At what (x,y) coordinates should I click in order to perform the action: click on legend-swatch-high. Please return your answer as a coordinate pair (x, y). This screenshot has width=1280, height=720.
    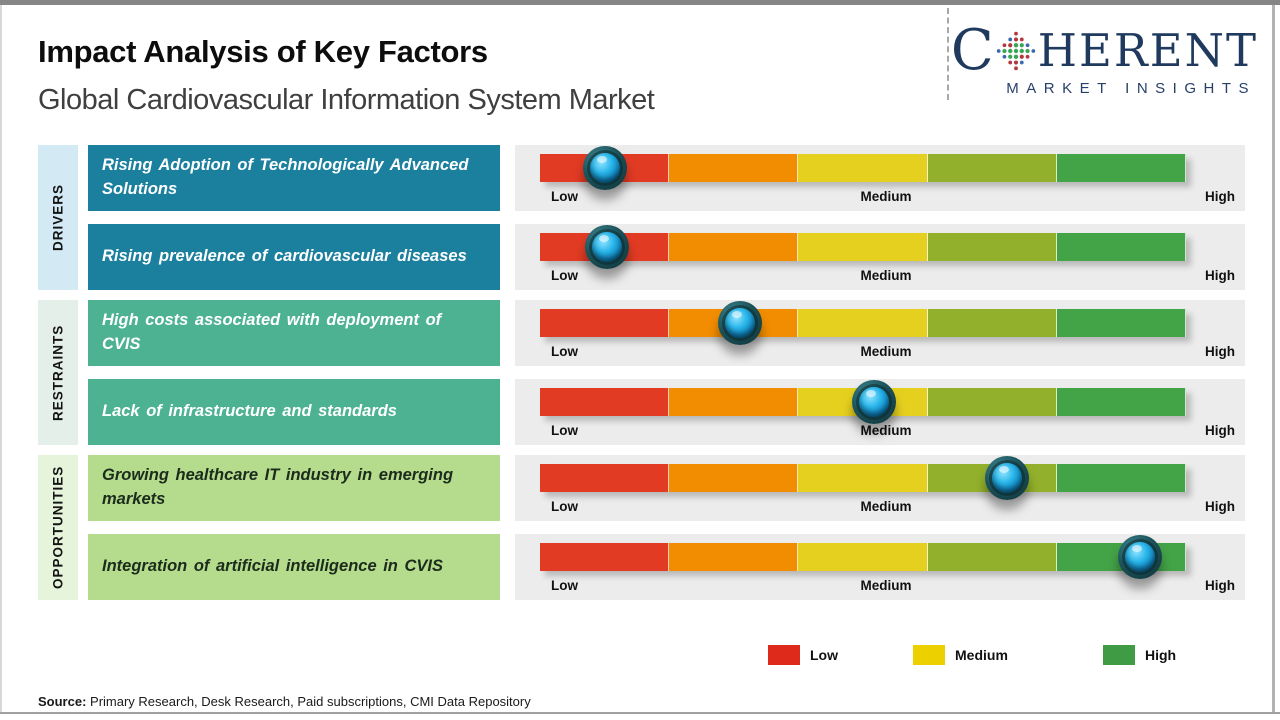
    Looking at the image, I should click on (1119, 655).